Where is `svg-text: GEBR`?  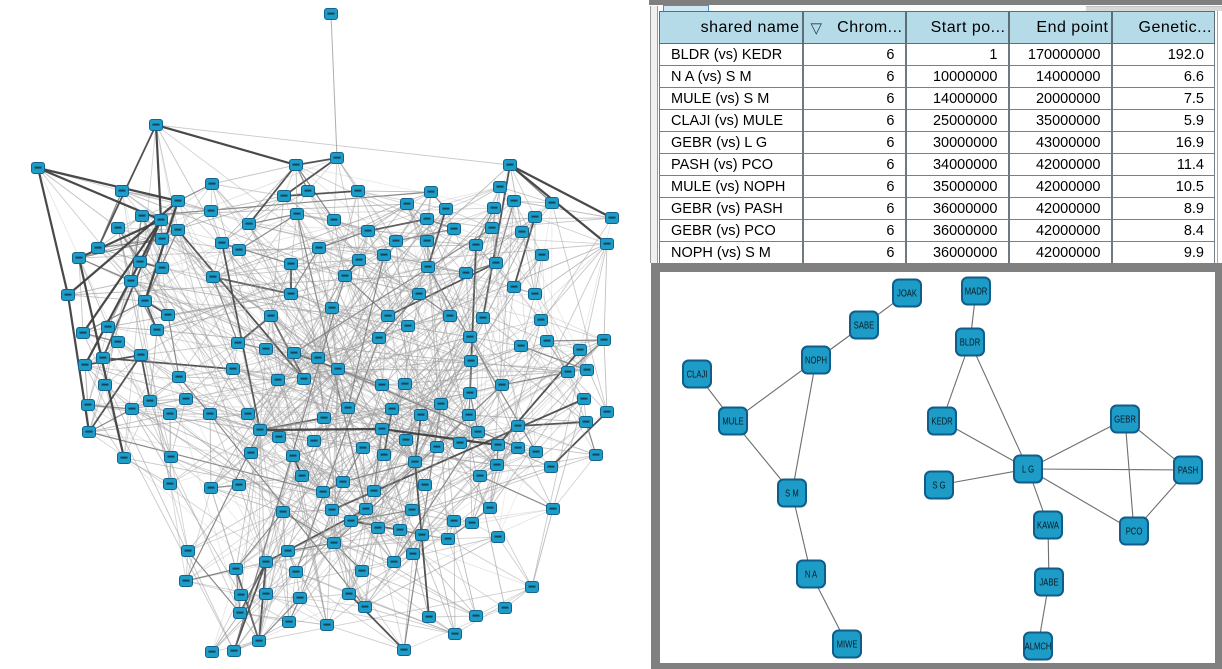 svg-text: GEBR is located at coordinates (1125, 418).